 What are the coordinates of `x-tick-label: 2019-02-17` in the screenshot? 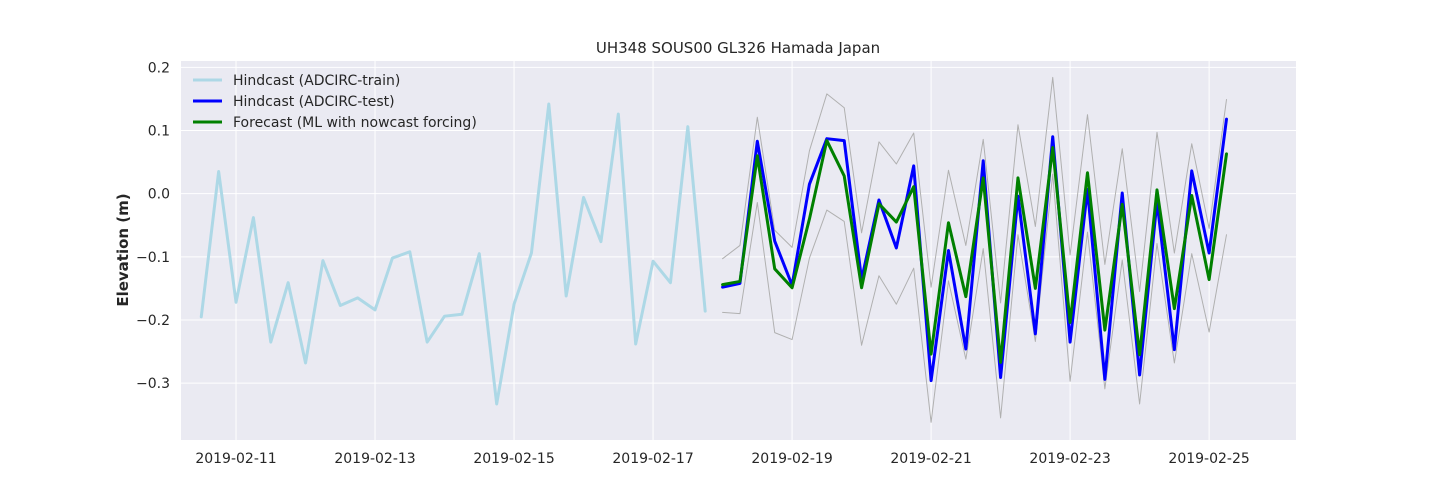 It's located at (652, 459).